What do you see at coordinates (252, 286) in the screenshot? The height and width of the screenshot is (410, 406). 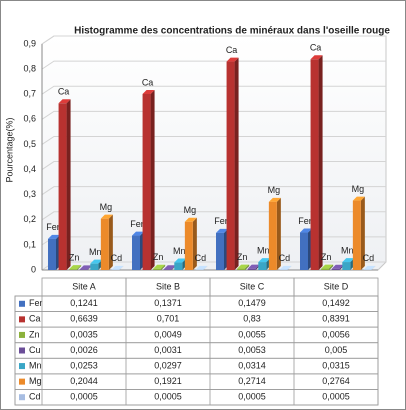 I see `x-tick-label: Site C` at bounding box center [252, 286].